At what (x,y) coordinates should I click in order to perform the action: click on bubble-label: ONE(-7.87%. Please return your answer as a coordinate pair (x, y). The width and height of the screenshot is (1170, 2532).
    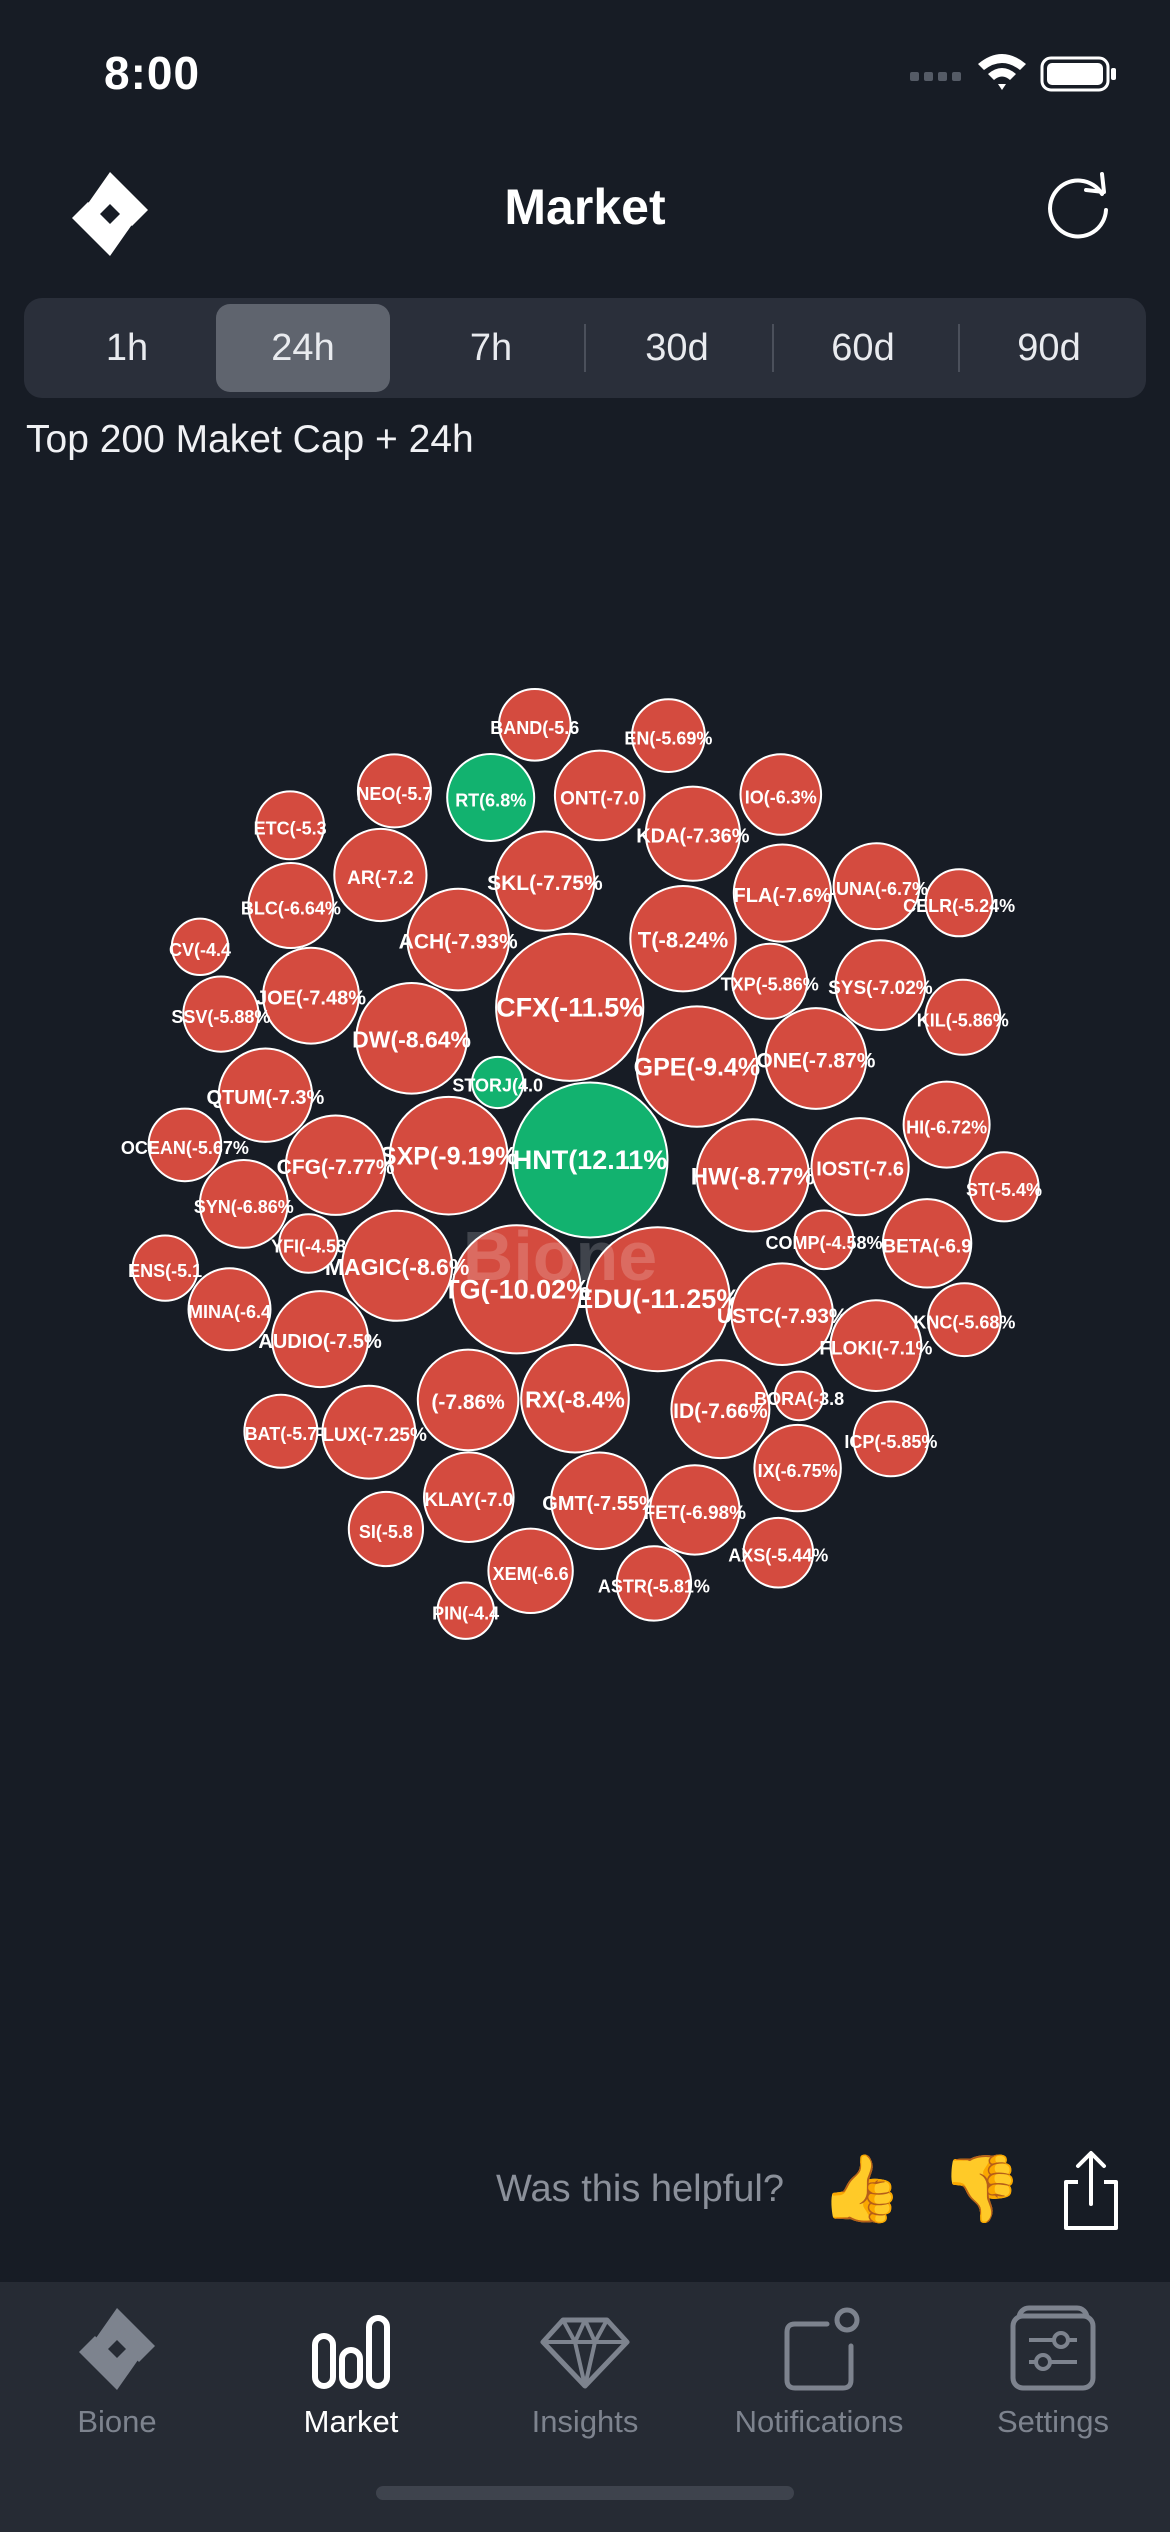
    Looking at the image, I should click on (815, 1061).